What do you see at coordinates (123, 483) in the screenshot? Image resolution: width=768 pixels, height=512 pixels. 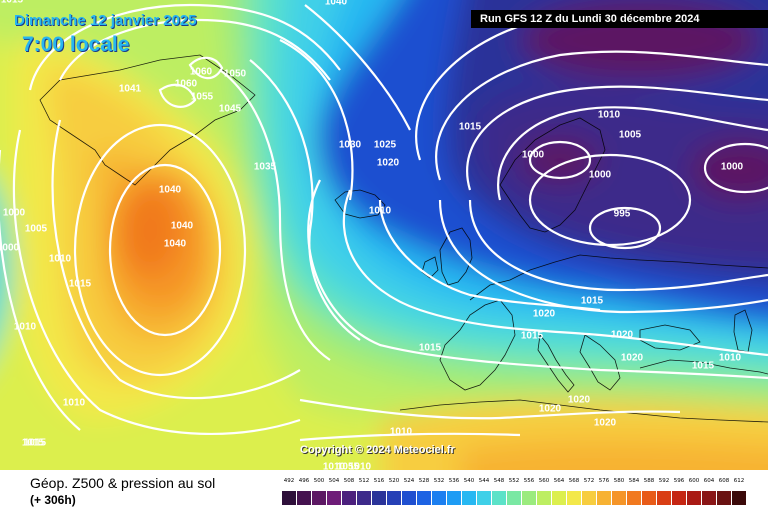 I see `parameter-title: Géop. Z500 & pression au sol` at bounding box center [123, 483].